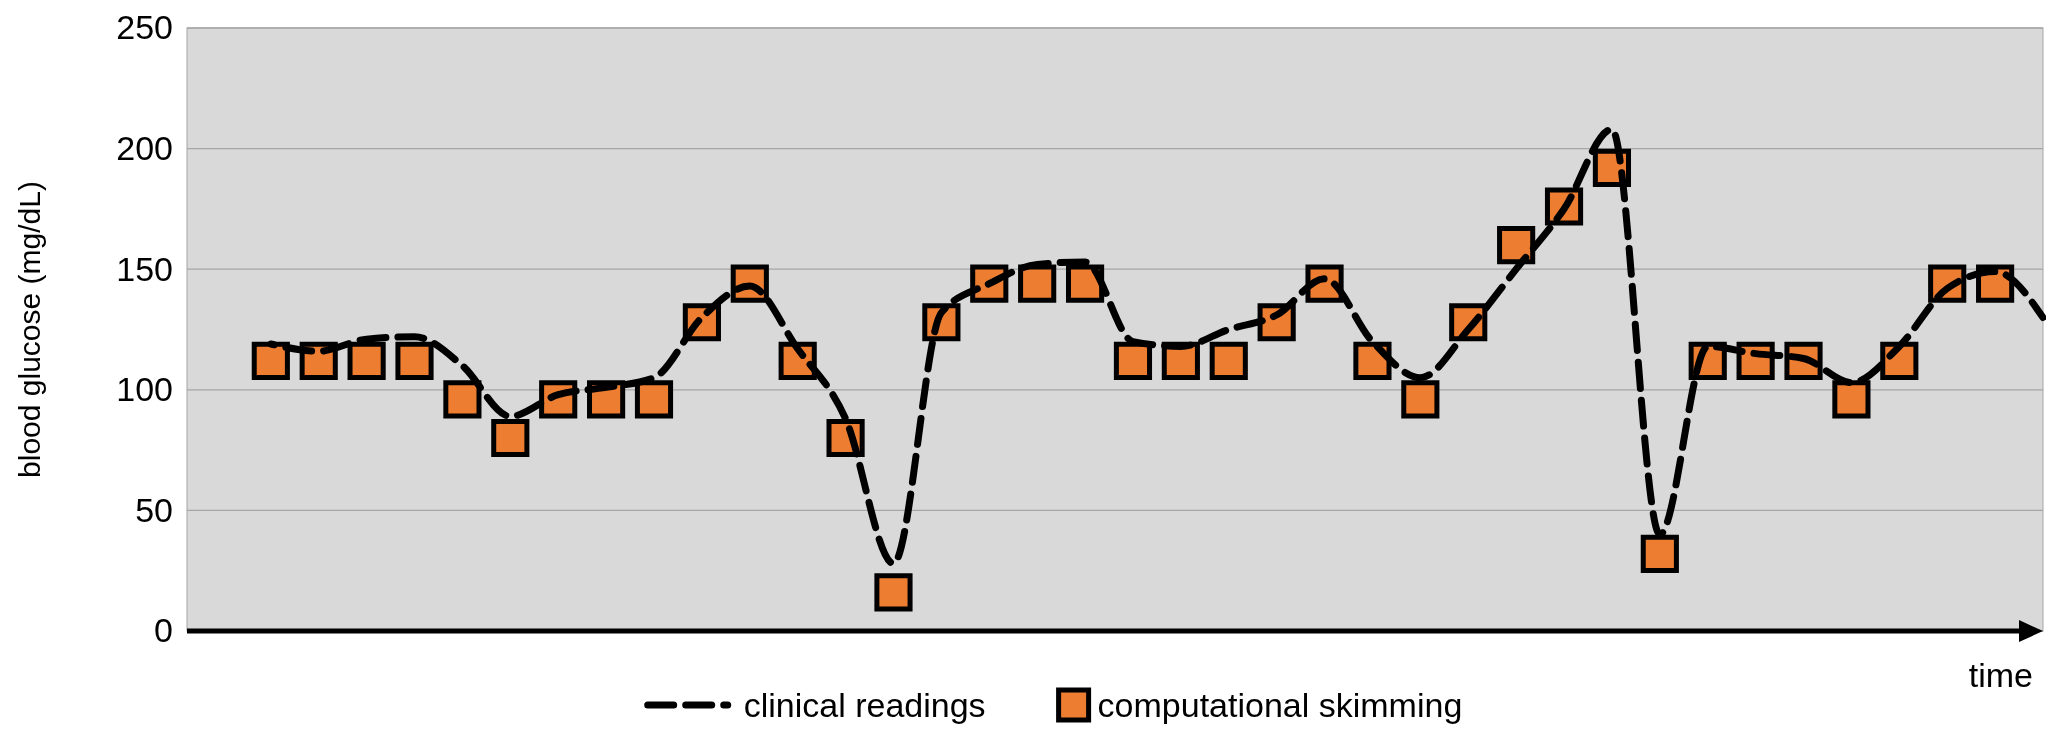  Describe the element at coordinates (29, 329) in the screenshot. I see `y-axis-title: blood glucose (mg/dL)` at that location.